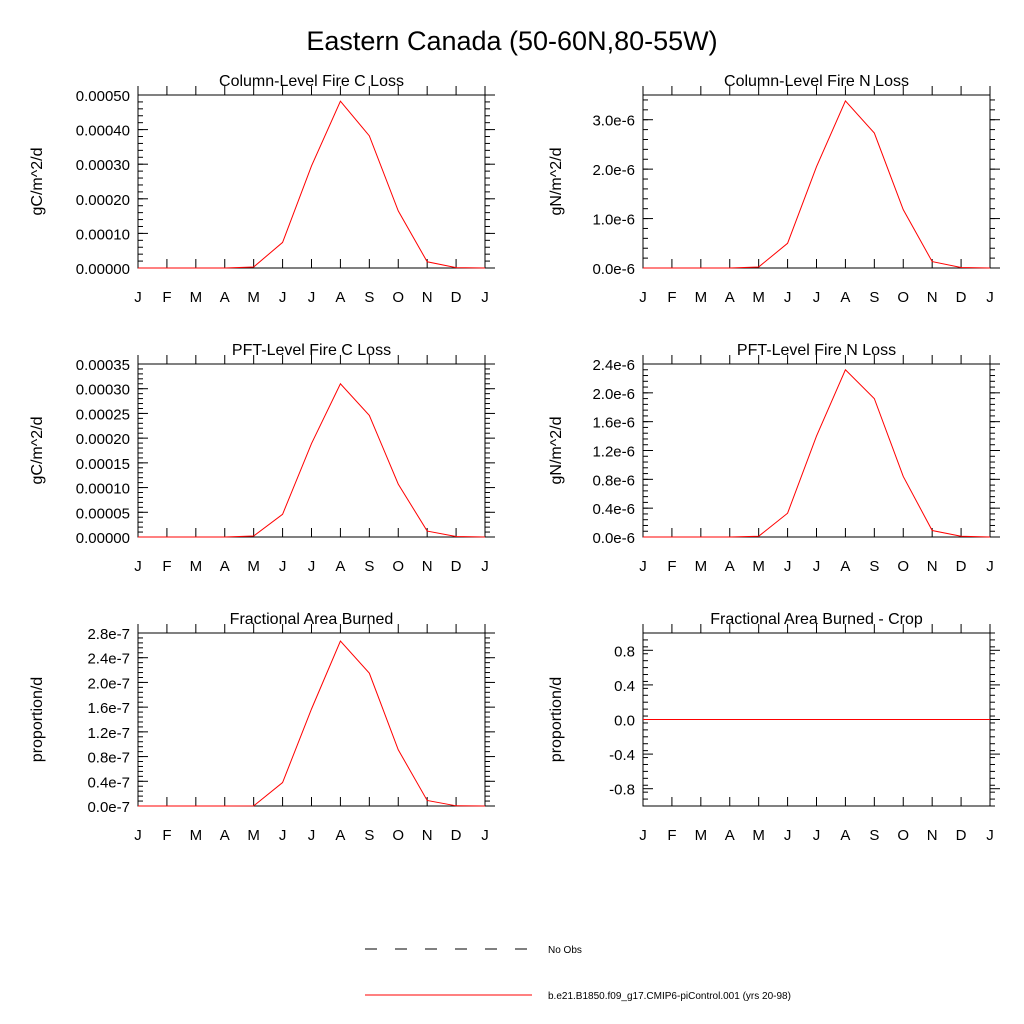  What do you see at coordinates (816, 619) in the screenshot?
I see `panel-title: Fractional Area Burned - Crop` at bounding box center [816, 619].